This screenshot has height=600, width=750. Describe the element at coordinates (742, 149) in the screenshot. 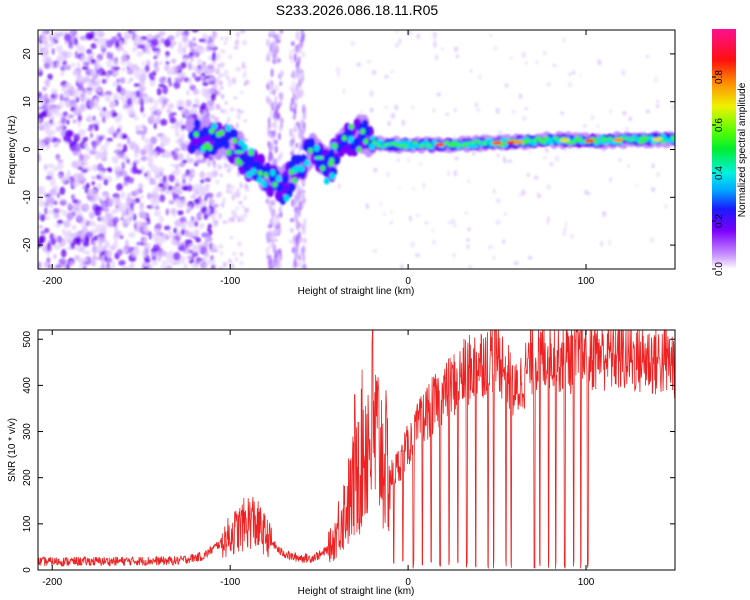

I see `colorbar-label: Normalized spectral amplitude` at that location.